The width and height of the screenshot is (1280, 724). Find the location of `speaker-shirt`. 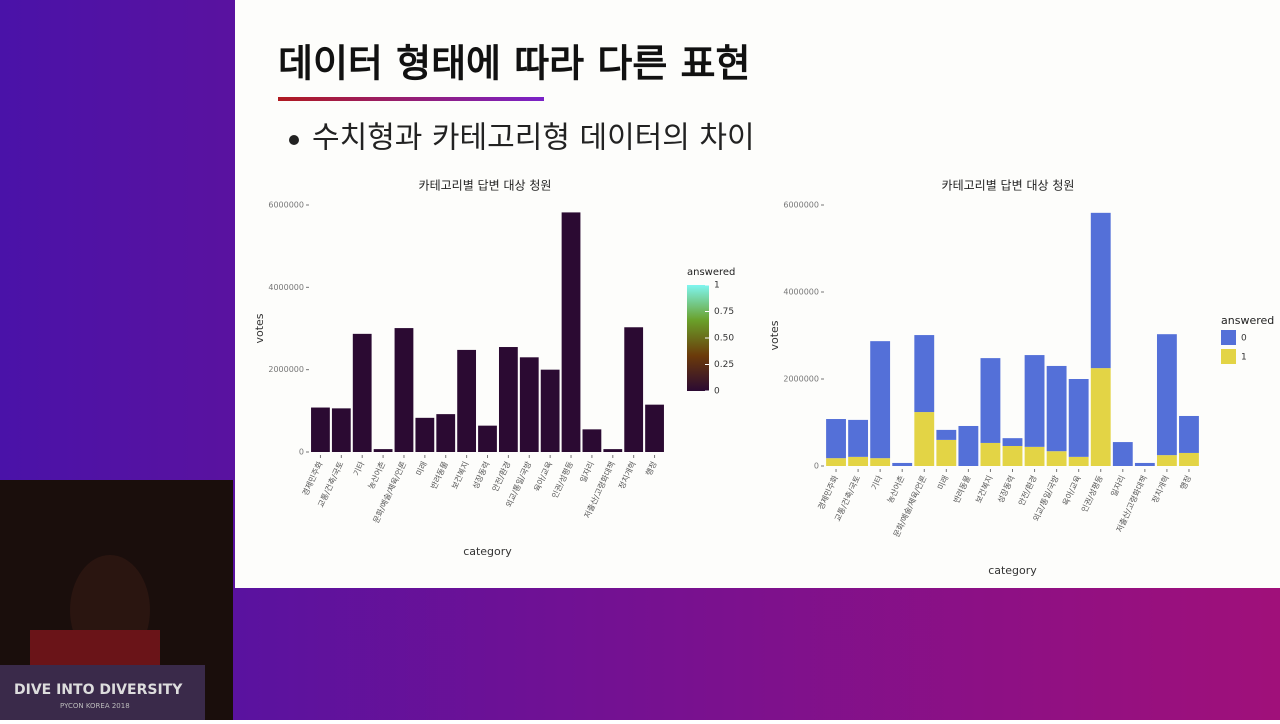

speaker-shirt is located at coordinates (95, 650).